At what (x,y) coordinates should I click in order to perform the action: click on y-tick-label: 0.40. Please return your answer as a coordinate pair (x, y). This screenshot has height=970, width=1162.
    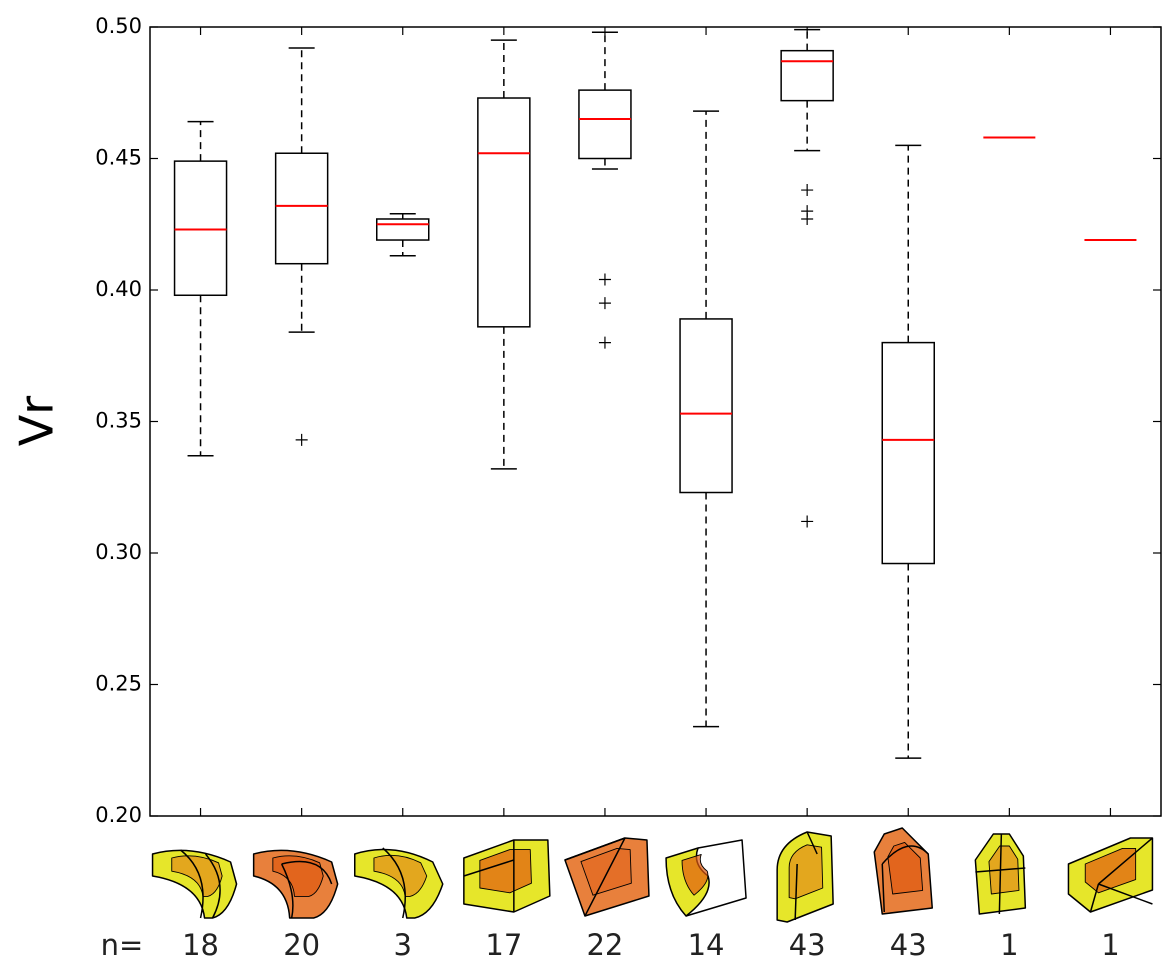
    Looking at the image, I should click on (118, 289).